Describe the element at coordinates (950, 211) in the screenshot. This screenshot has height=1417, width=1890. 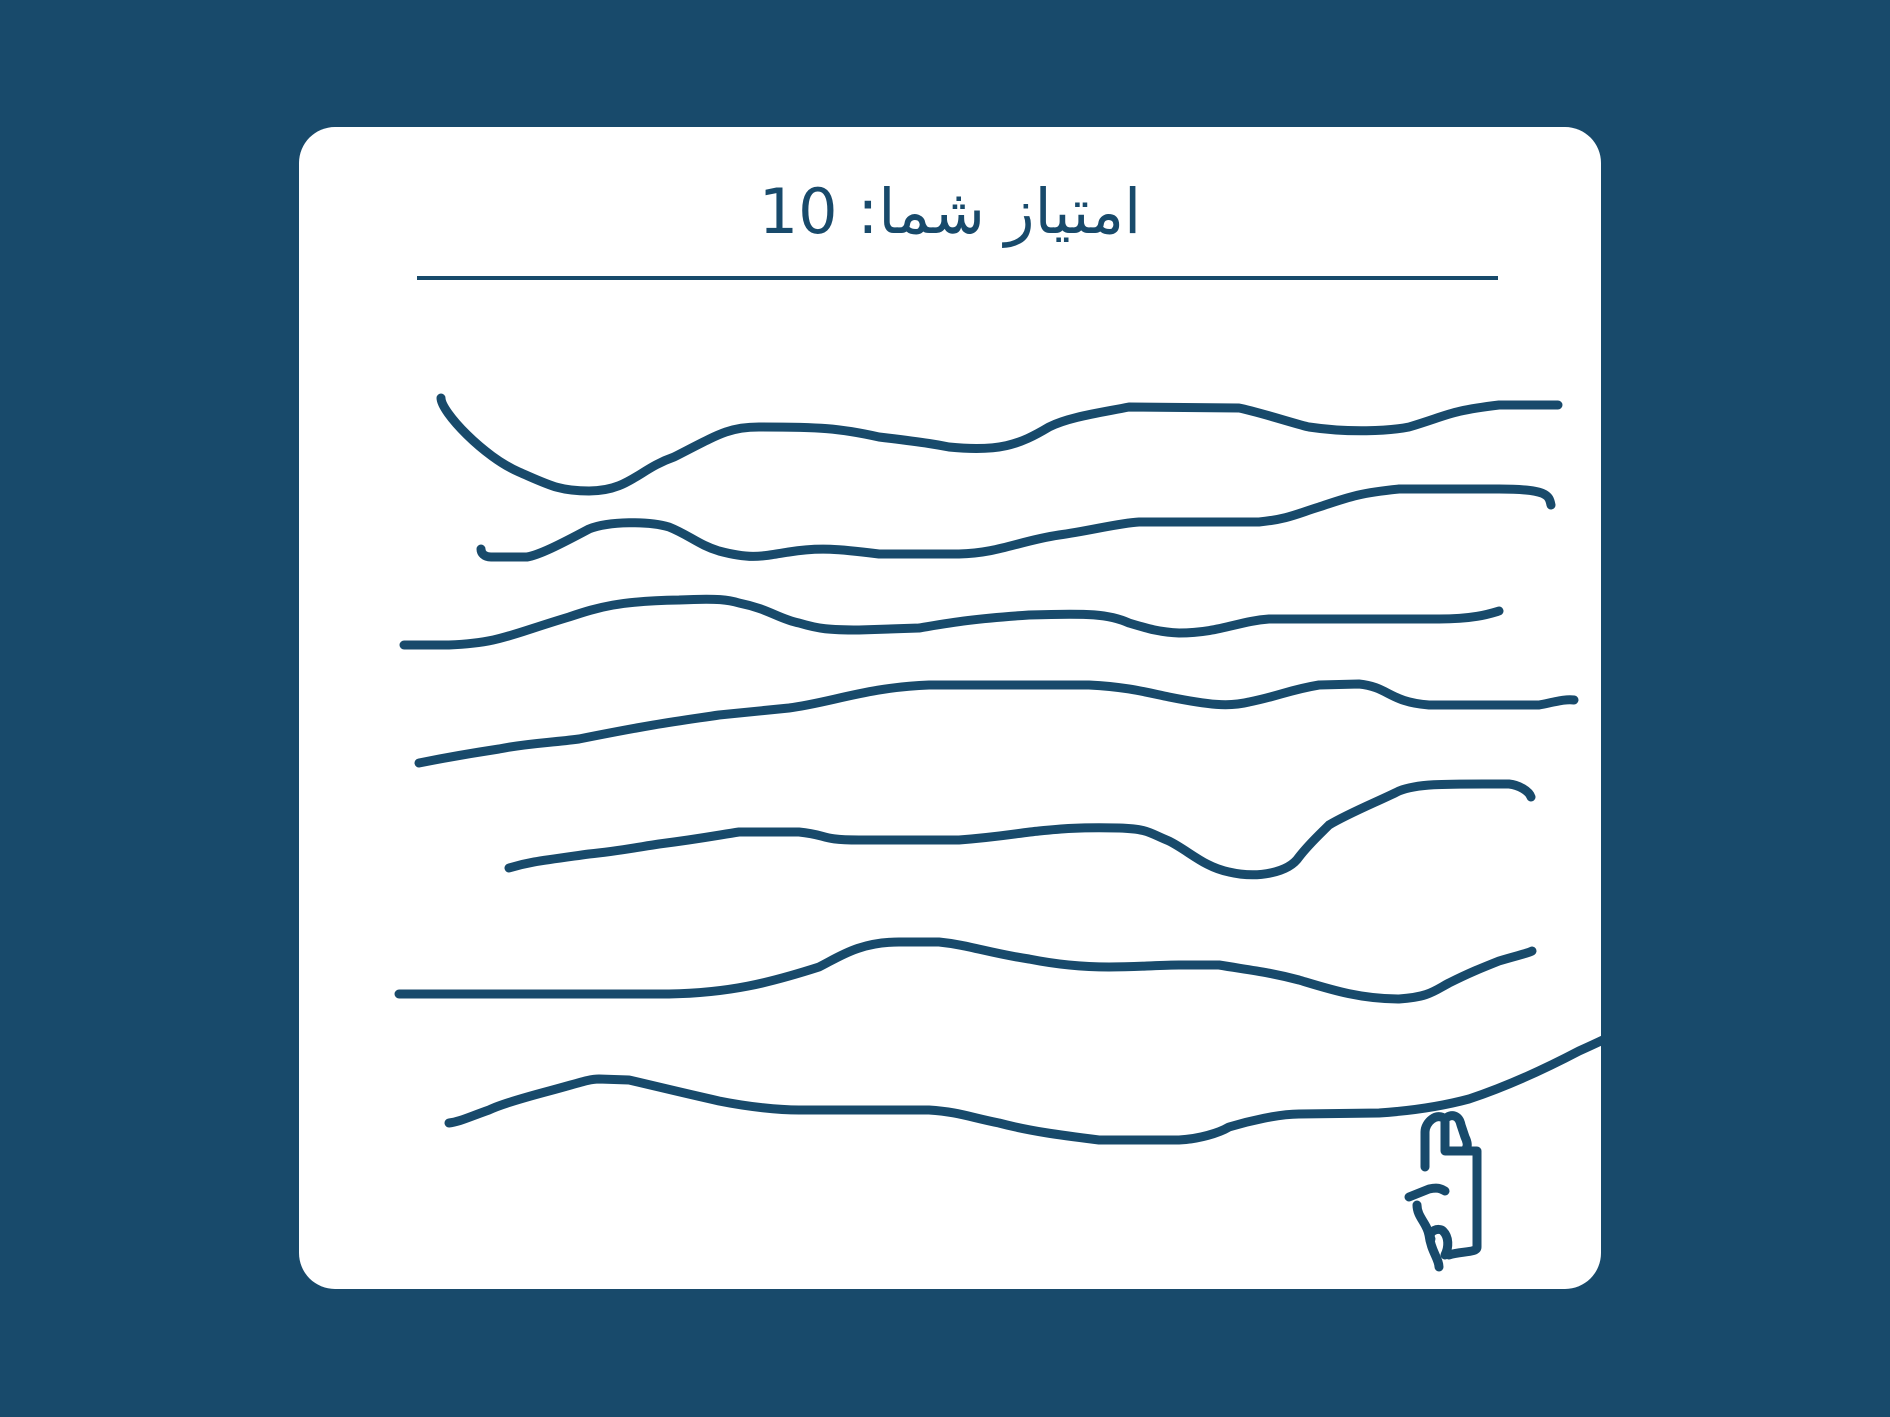
I see `score-title: امتیاز شما: 10` at that location.